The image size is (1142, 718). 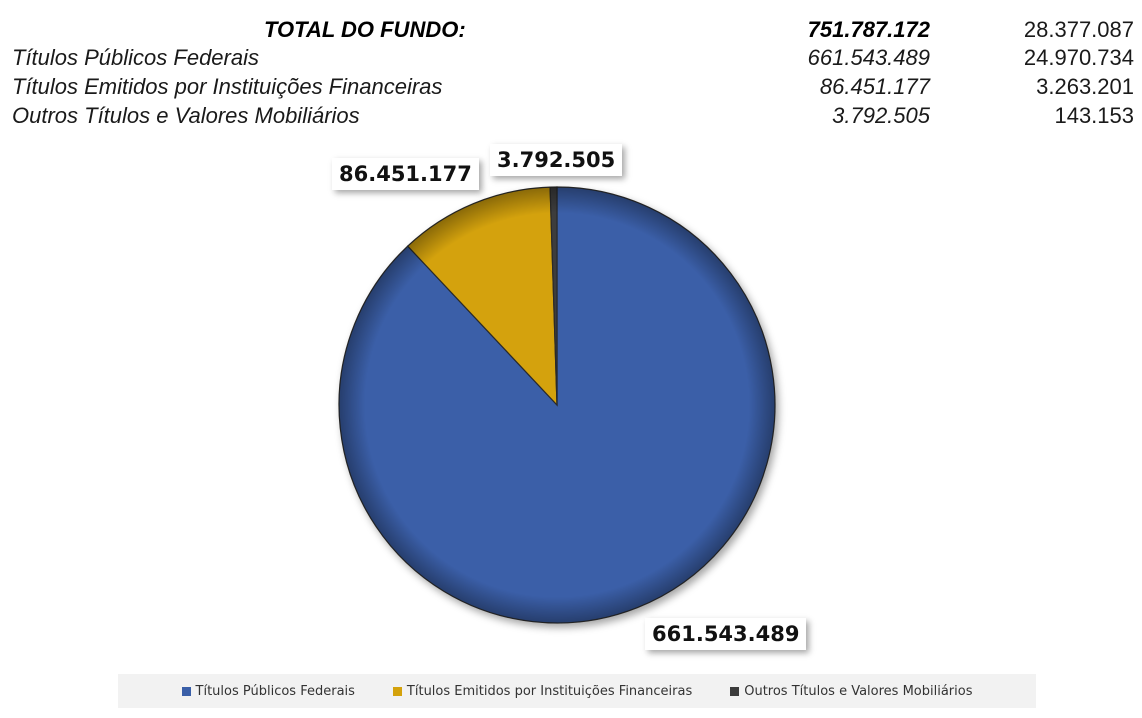 I want to click on row-label: Outros Títulos e Valores Mobiliários, so click(x=186, y=115).